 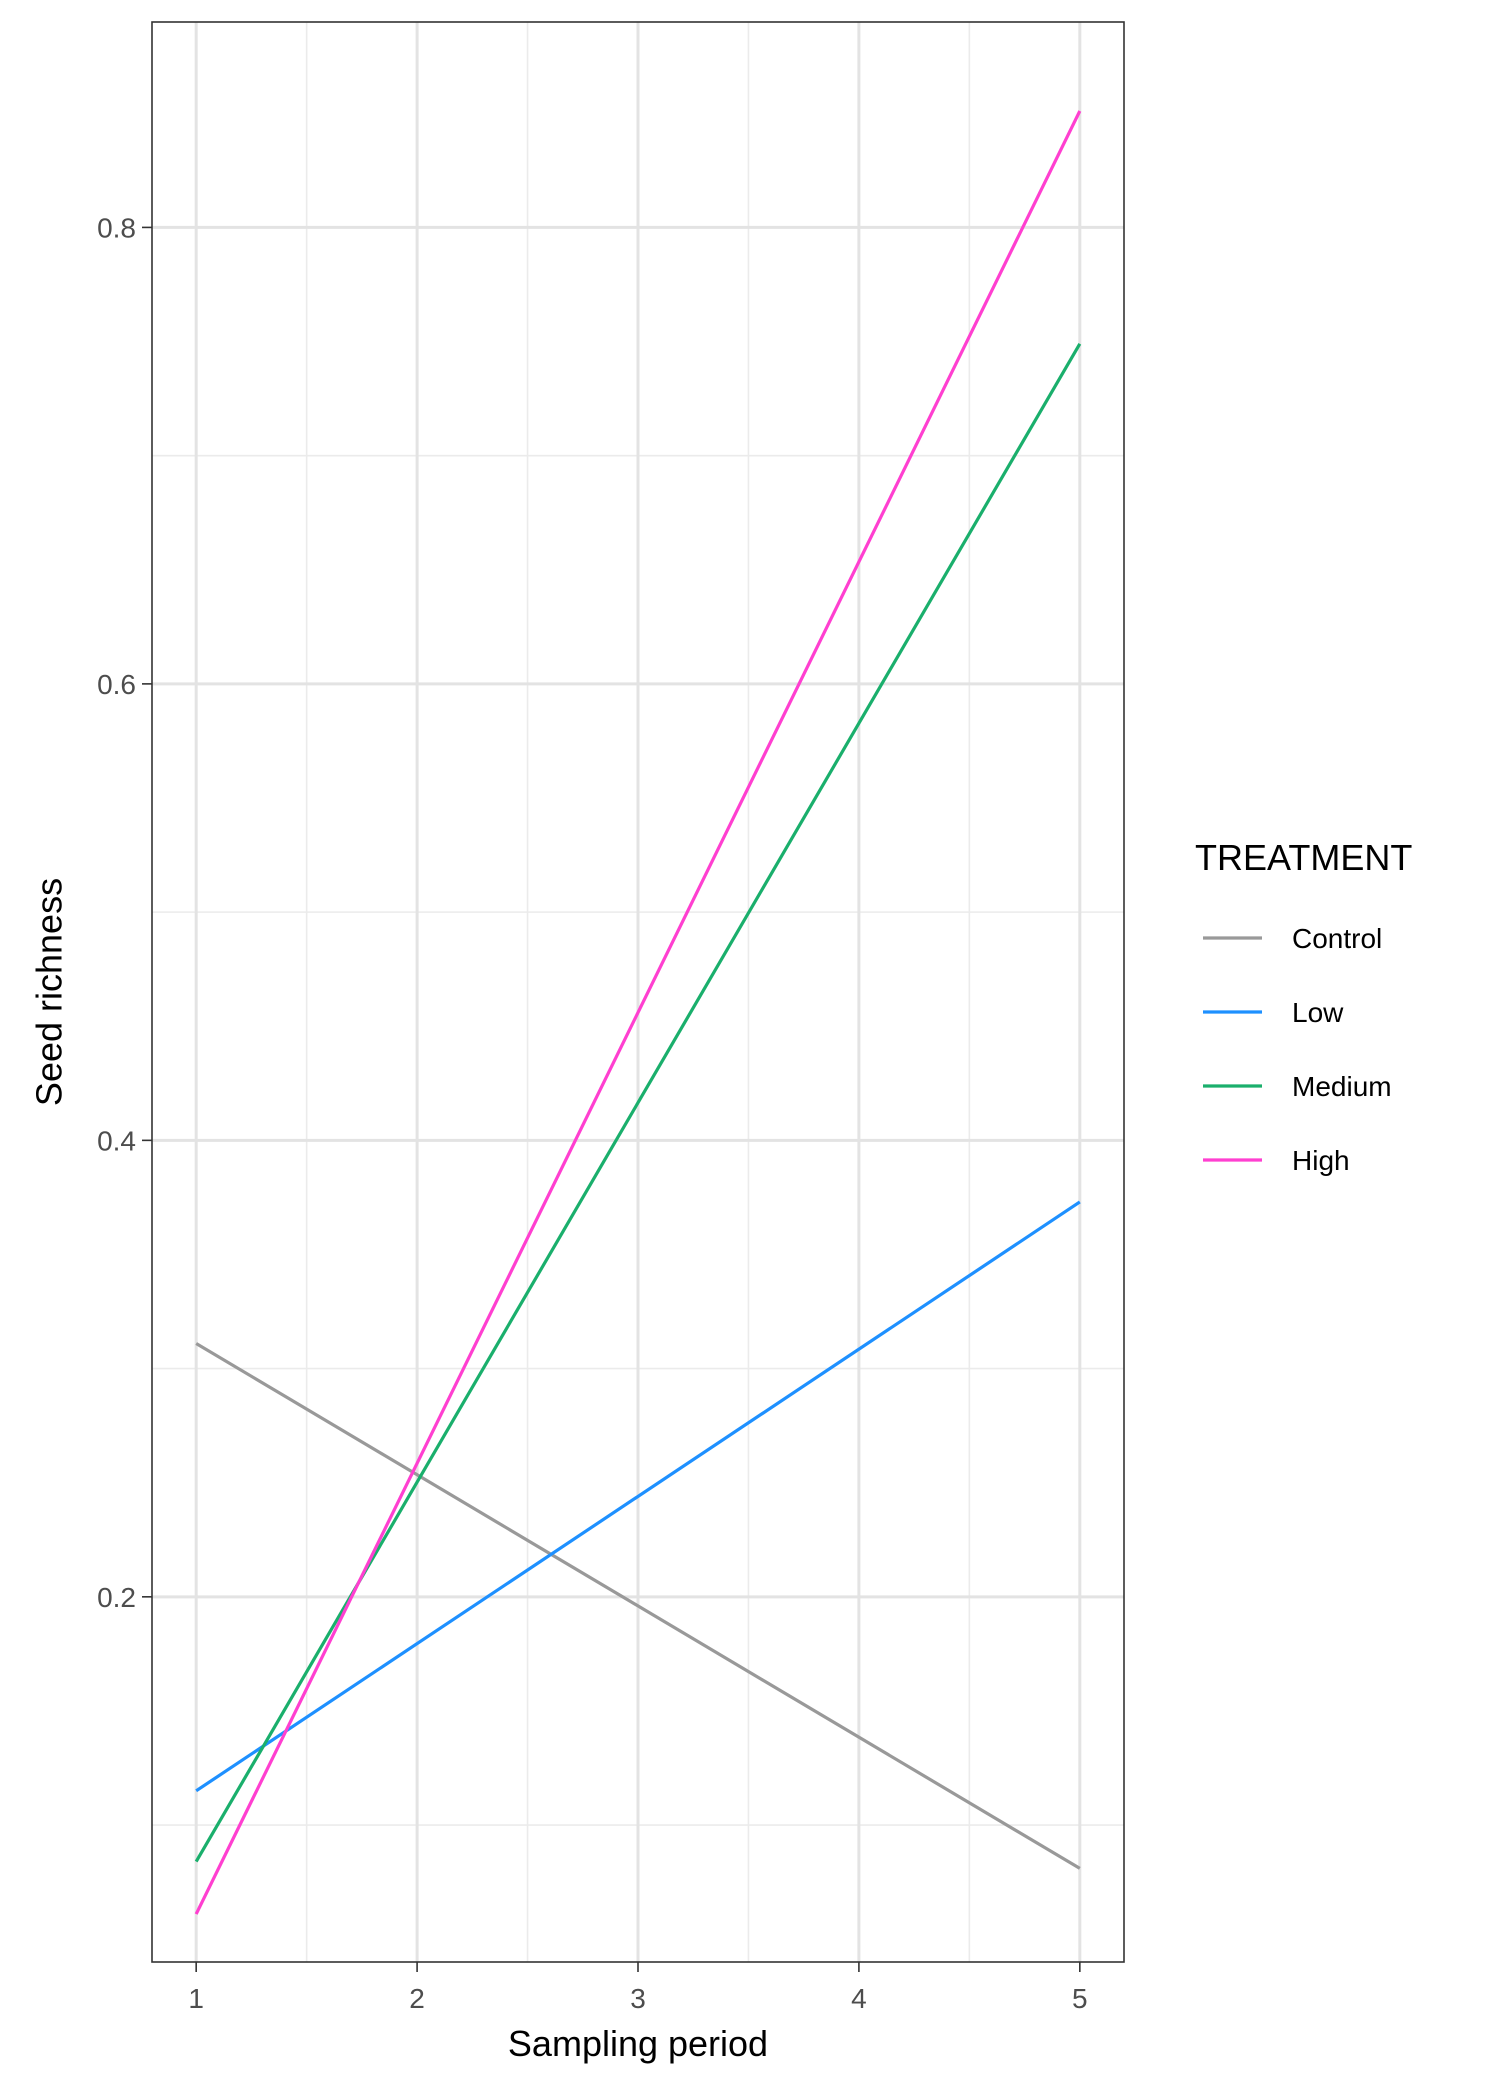 I want to click on y-tick-label: 0.4, so click(x=116, y=1140).